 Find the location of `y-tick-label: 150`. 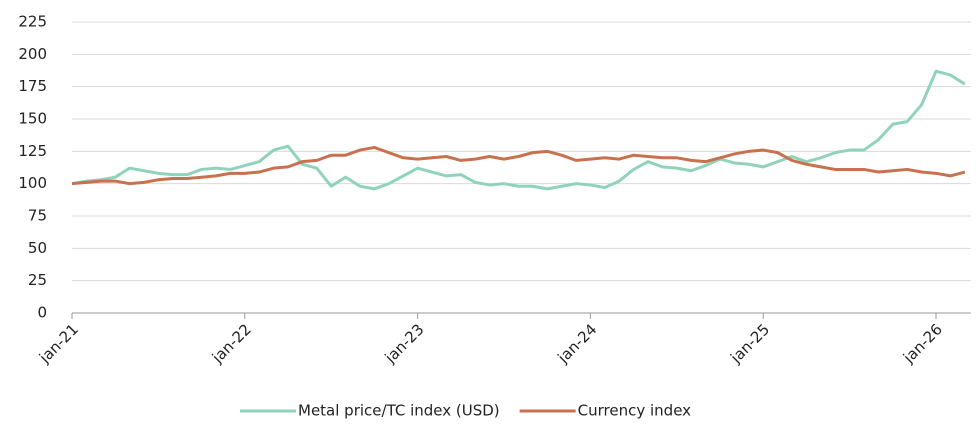

y-tick-label: 150 is located at coordinates (32, 119).